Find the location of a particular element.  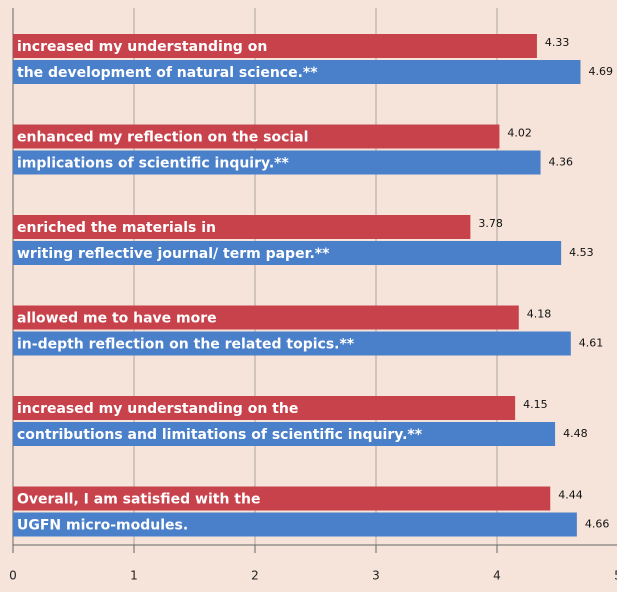

x-tick-label: 2 is located at coordinates (255, 576).